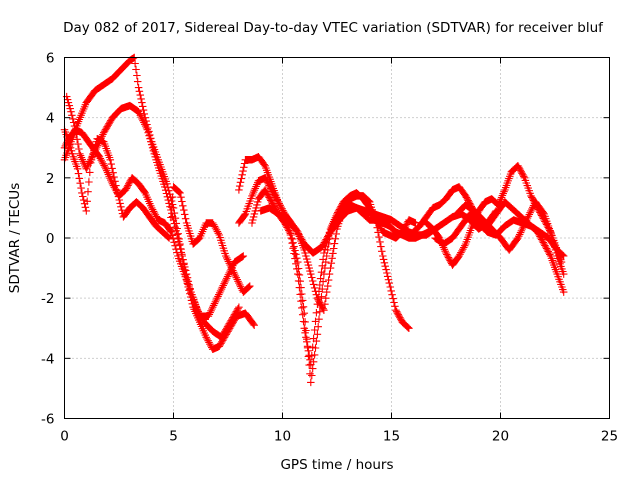 This screenshot has width=640, height=480. I want to click on x-tick-labels: 0 5 10 15 20 25, so click(339, 437).